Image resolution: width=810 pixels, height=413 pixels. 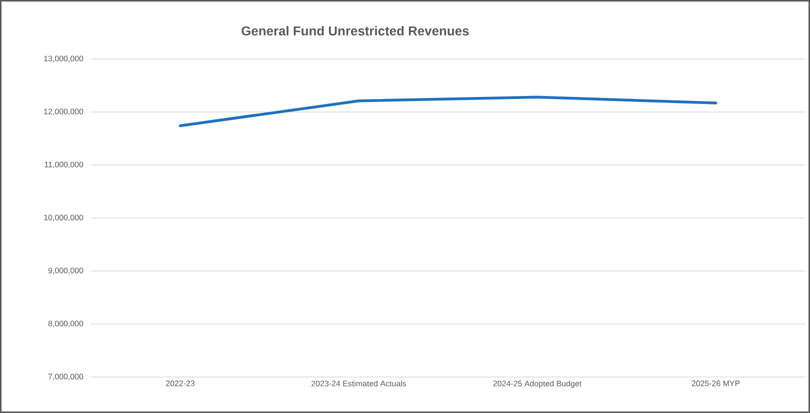 What do you see at coordinates (355, 31) in the screenshot?
I see `chart-title: General Fund Unrestricted Revenues` at bounding box center [355, 31].